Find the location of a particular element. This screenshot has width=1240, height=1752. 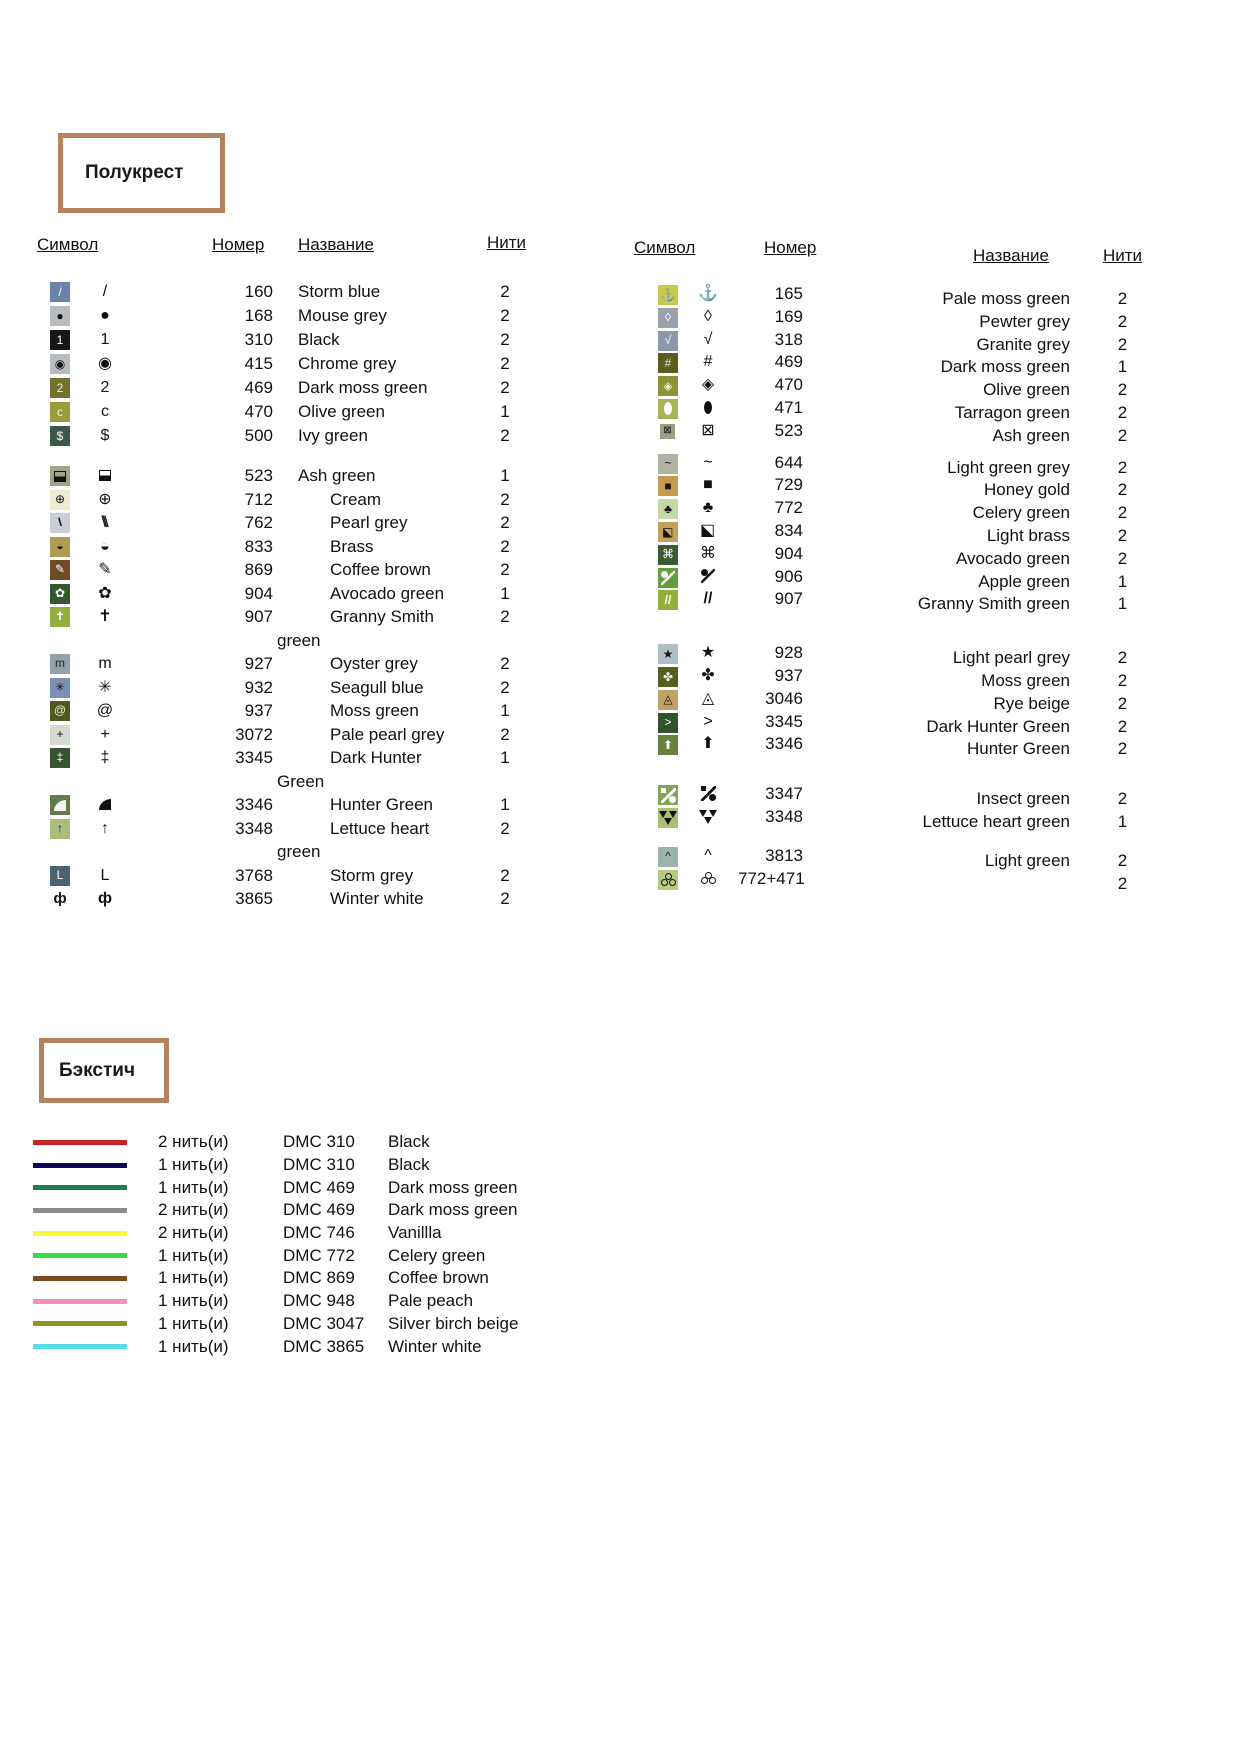

floss-name: Cream is located at coordinates (356, 499).